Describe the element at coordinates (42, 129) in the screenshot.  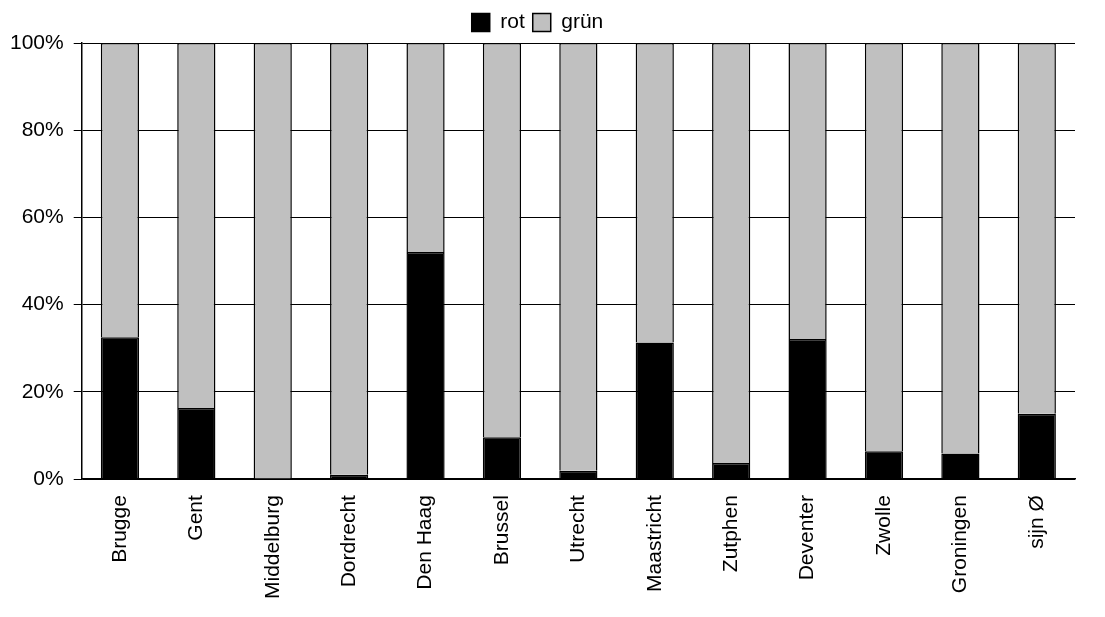
I see `y-tick-label: 80%` at that location.